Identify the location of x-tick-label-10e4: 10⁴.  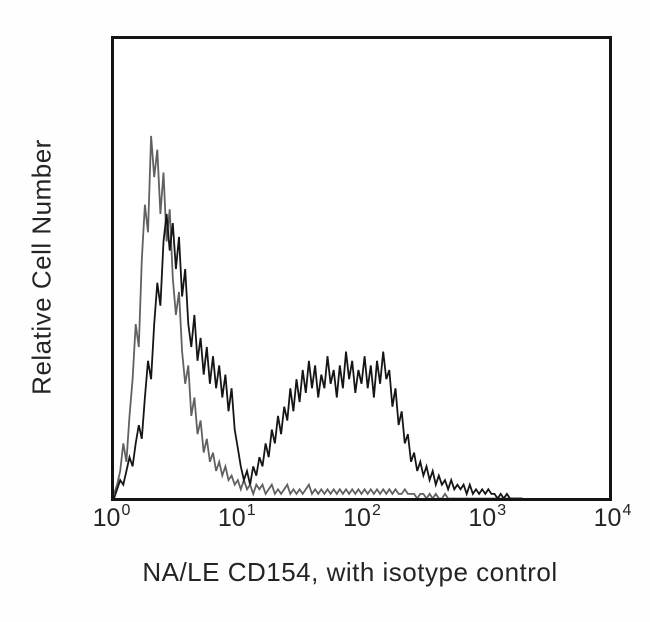
(612, 516).